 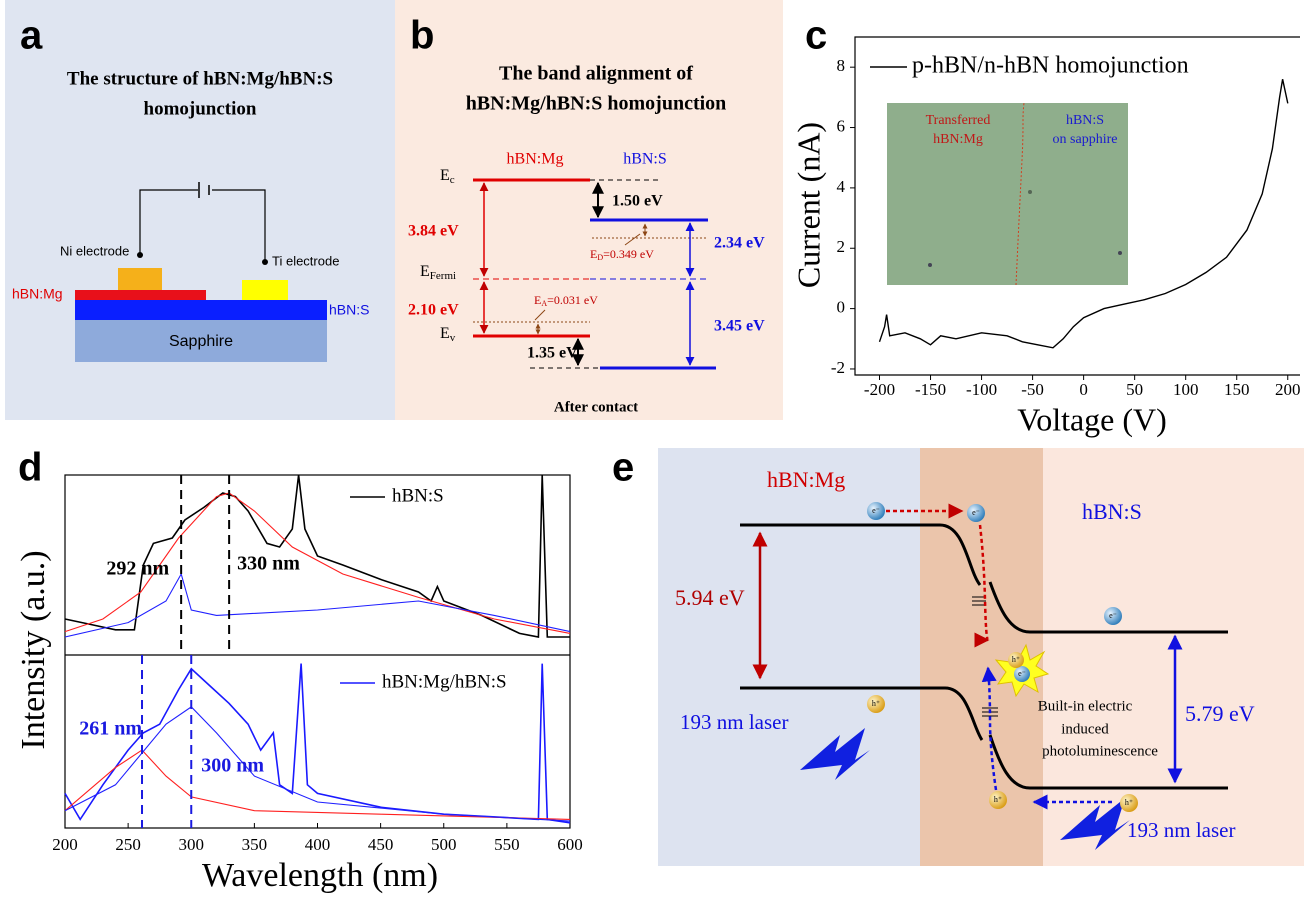 I want to click on layer-label: hBN:S, so click(x=349, y=310).